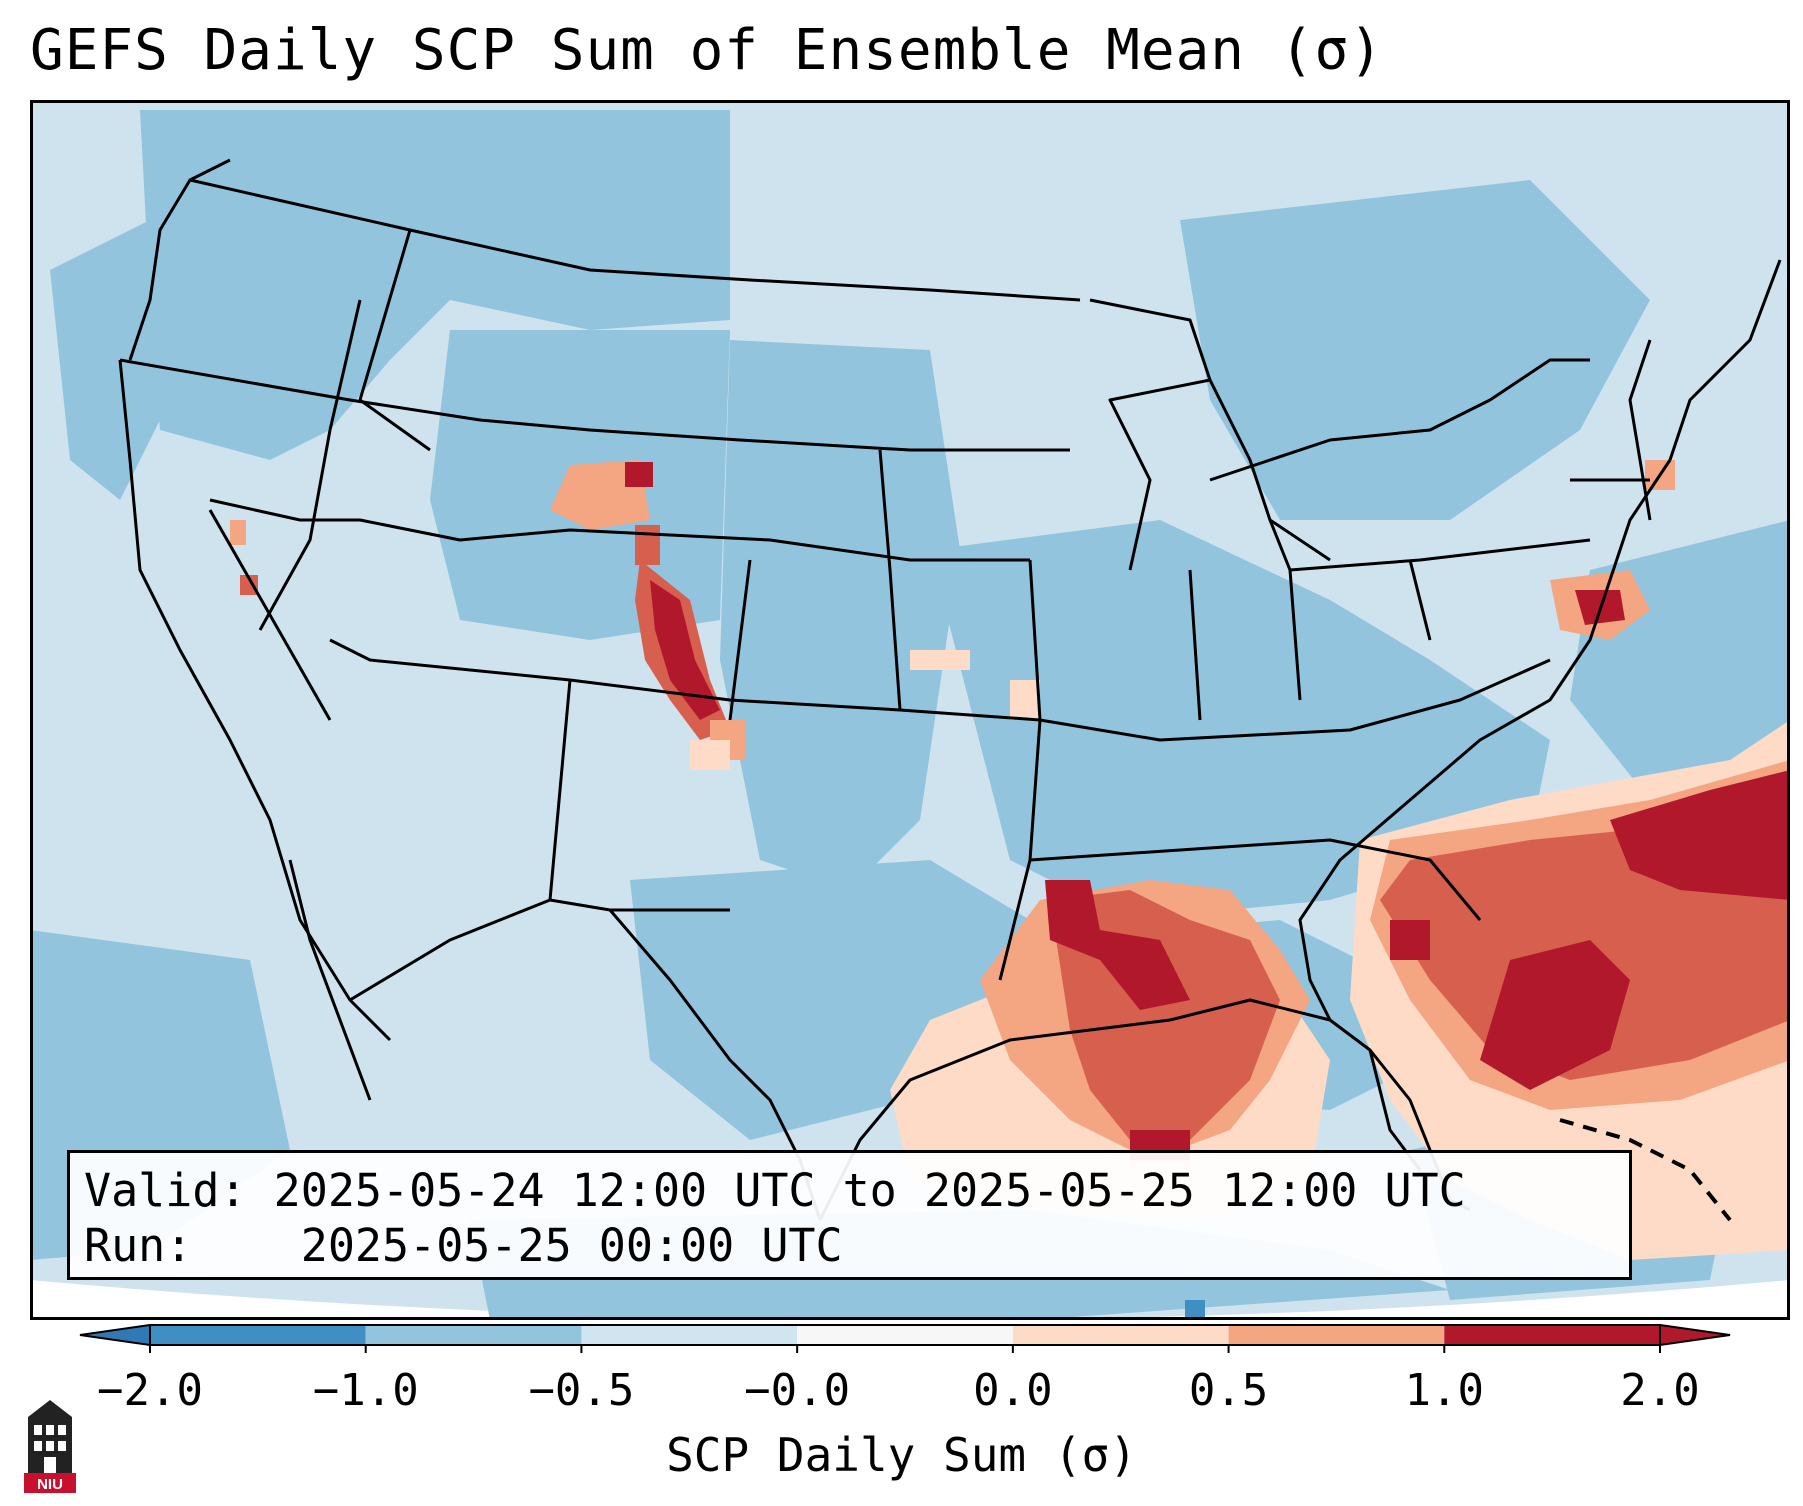 This screenshot has width=1803, height=1506. I want to click on colorbar-tick-label: −1.0, so click(366, 1390).